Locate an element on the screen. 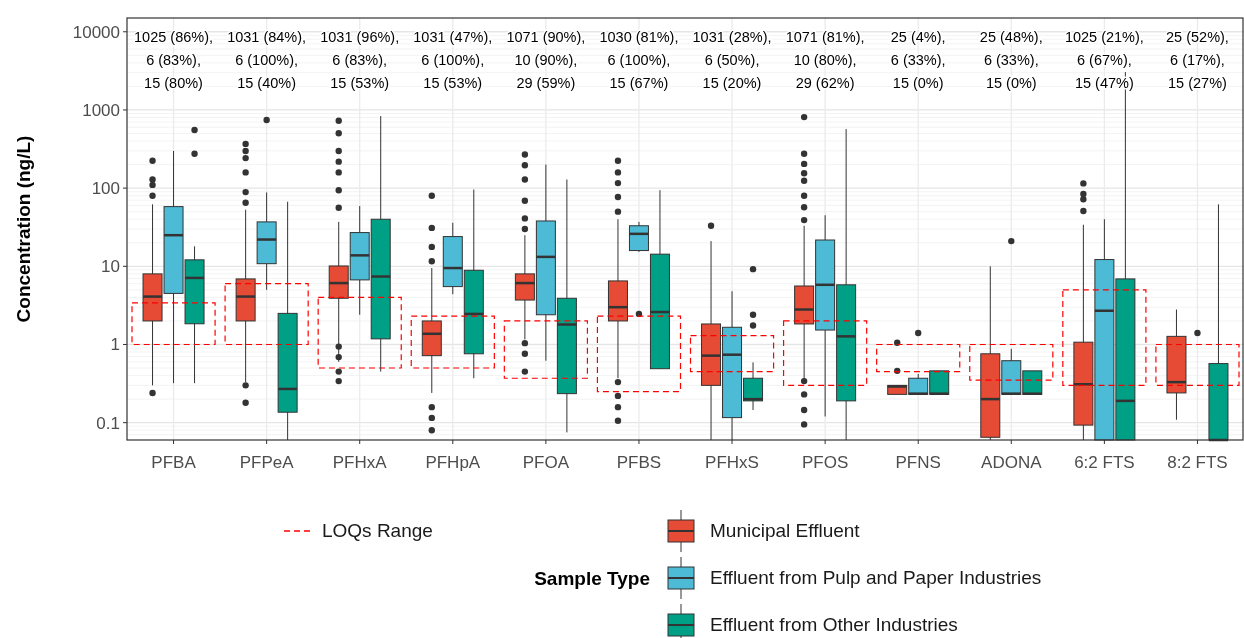 The height and width of the screenshot is (638, 1244). legend-title: Sample Type is located at coordinates (592, 578).